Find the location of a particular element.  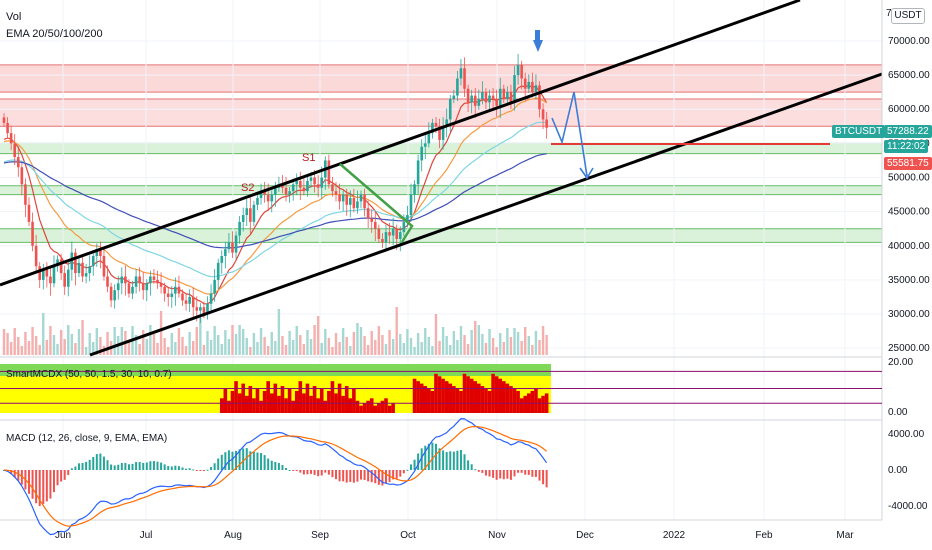

time-tick-label: Nov is located at coordinates (497, 535).